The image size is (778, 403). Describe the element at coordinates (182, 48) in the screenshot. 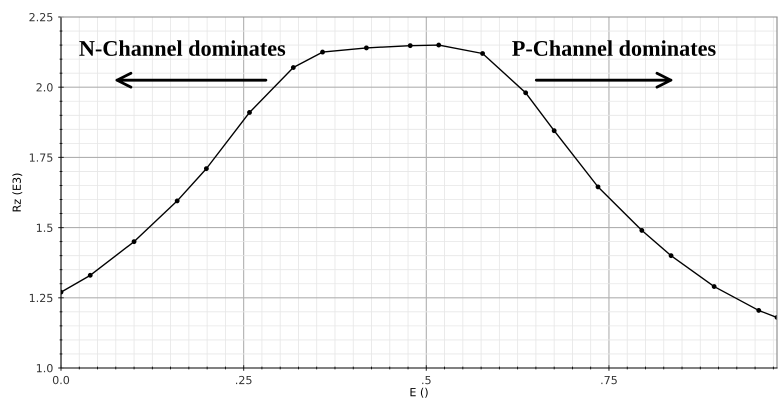

I see `annotation: N-Channel dominates` at that location.